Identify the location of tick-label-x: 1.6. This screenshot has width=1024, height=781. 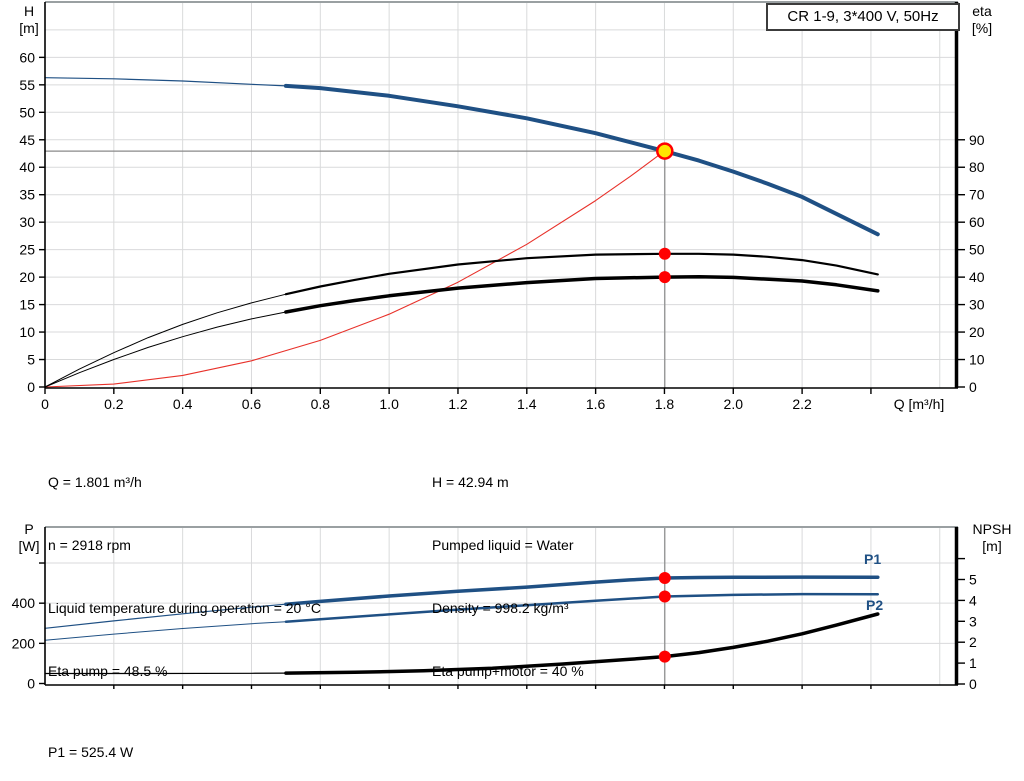
(596, 404).